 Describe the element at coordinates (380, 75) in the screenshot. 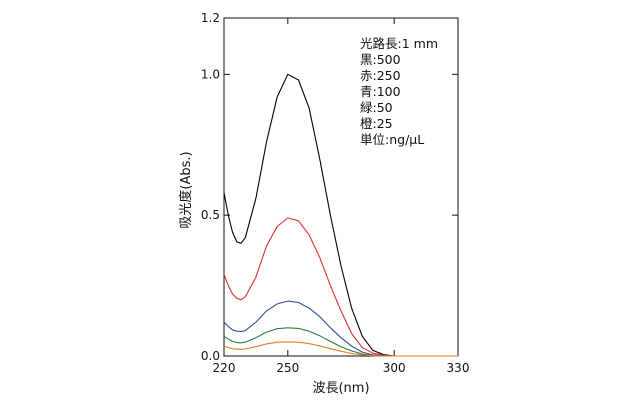

I see `annotation-line: 赤:250` at that location.